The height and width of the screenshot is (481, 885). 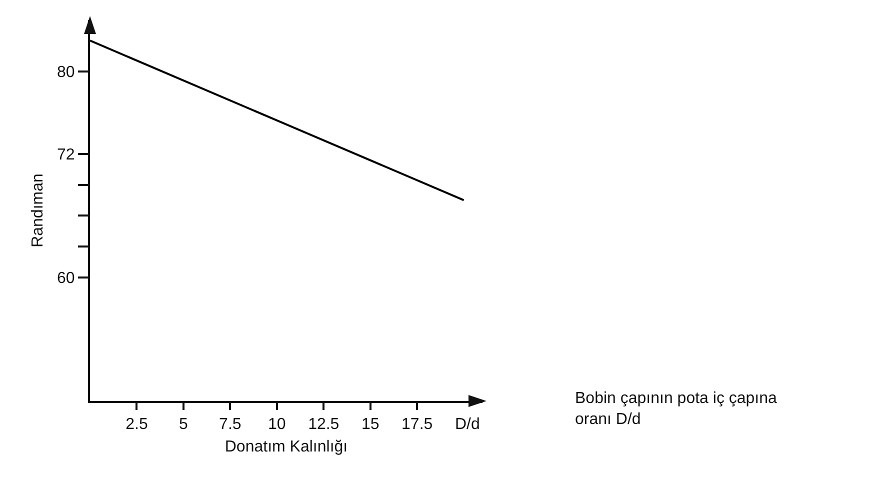 What do you see at coordinates (286, 447) in the screenshot?
I see `x-axis-title: Donatım Kalınlığı` at bounding box center [286, 447].